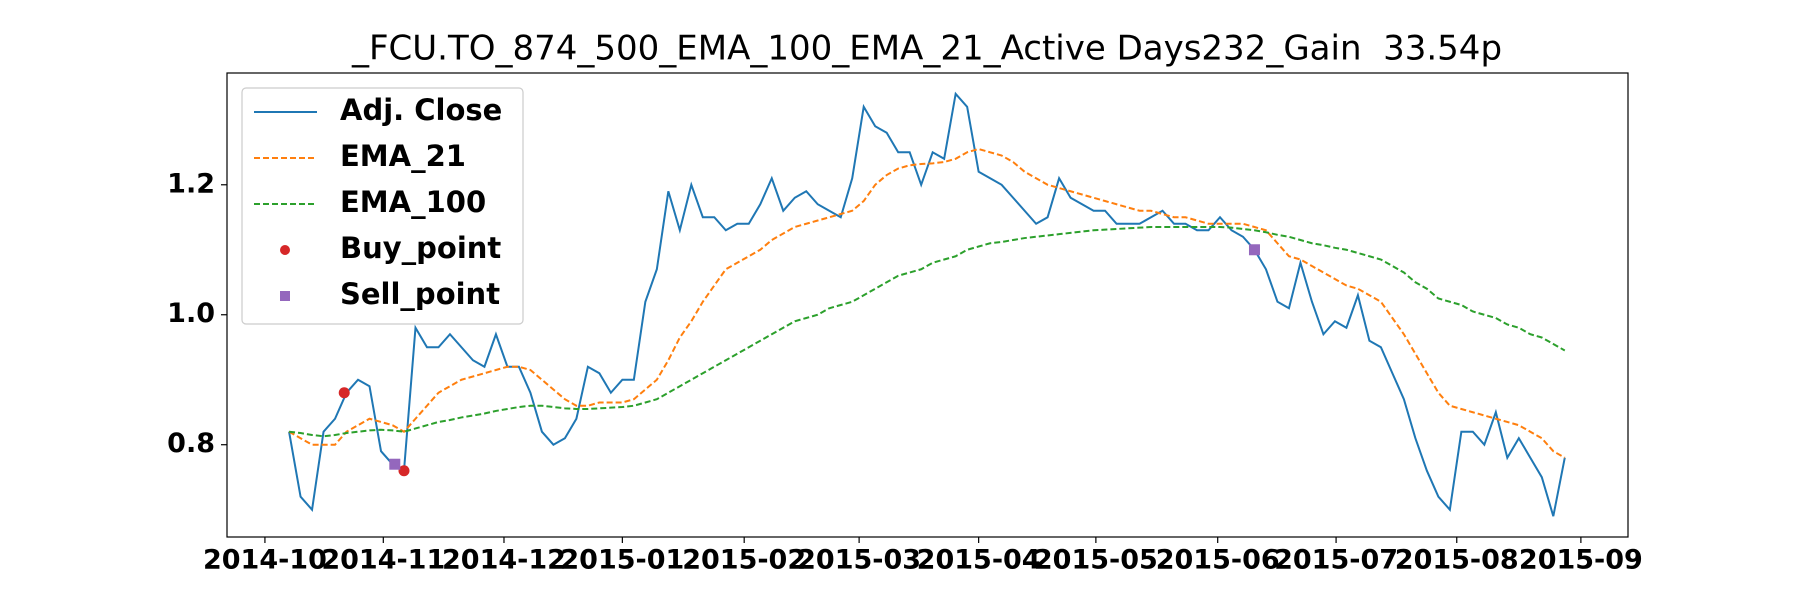  I want to click on x-tick-label: 2015-05, so click(1096, 560).